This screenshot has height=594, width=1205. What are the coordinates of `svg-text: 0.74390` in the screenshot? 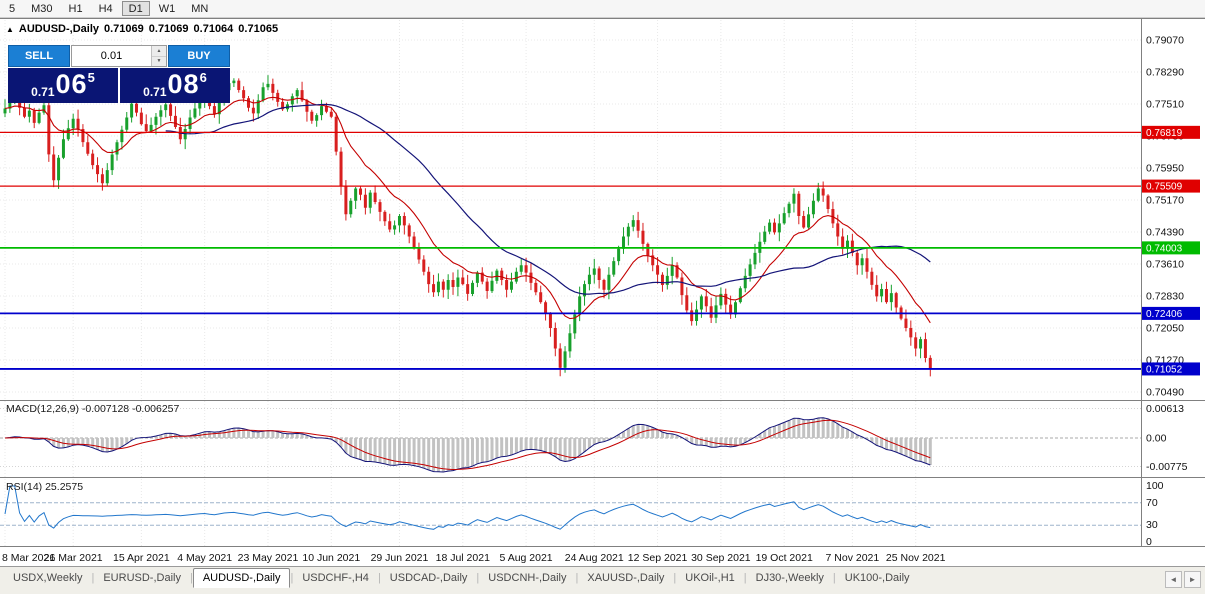 It's located at (1165, 233).